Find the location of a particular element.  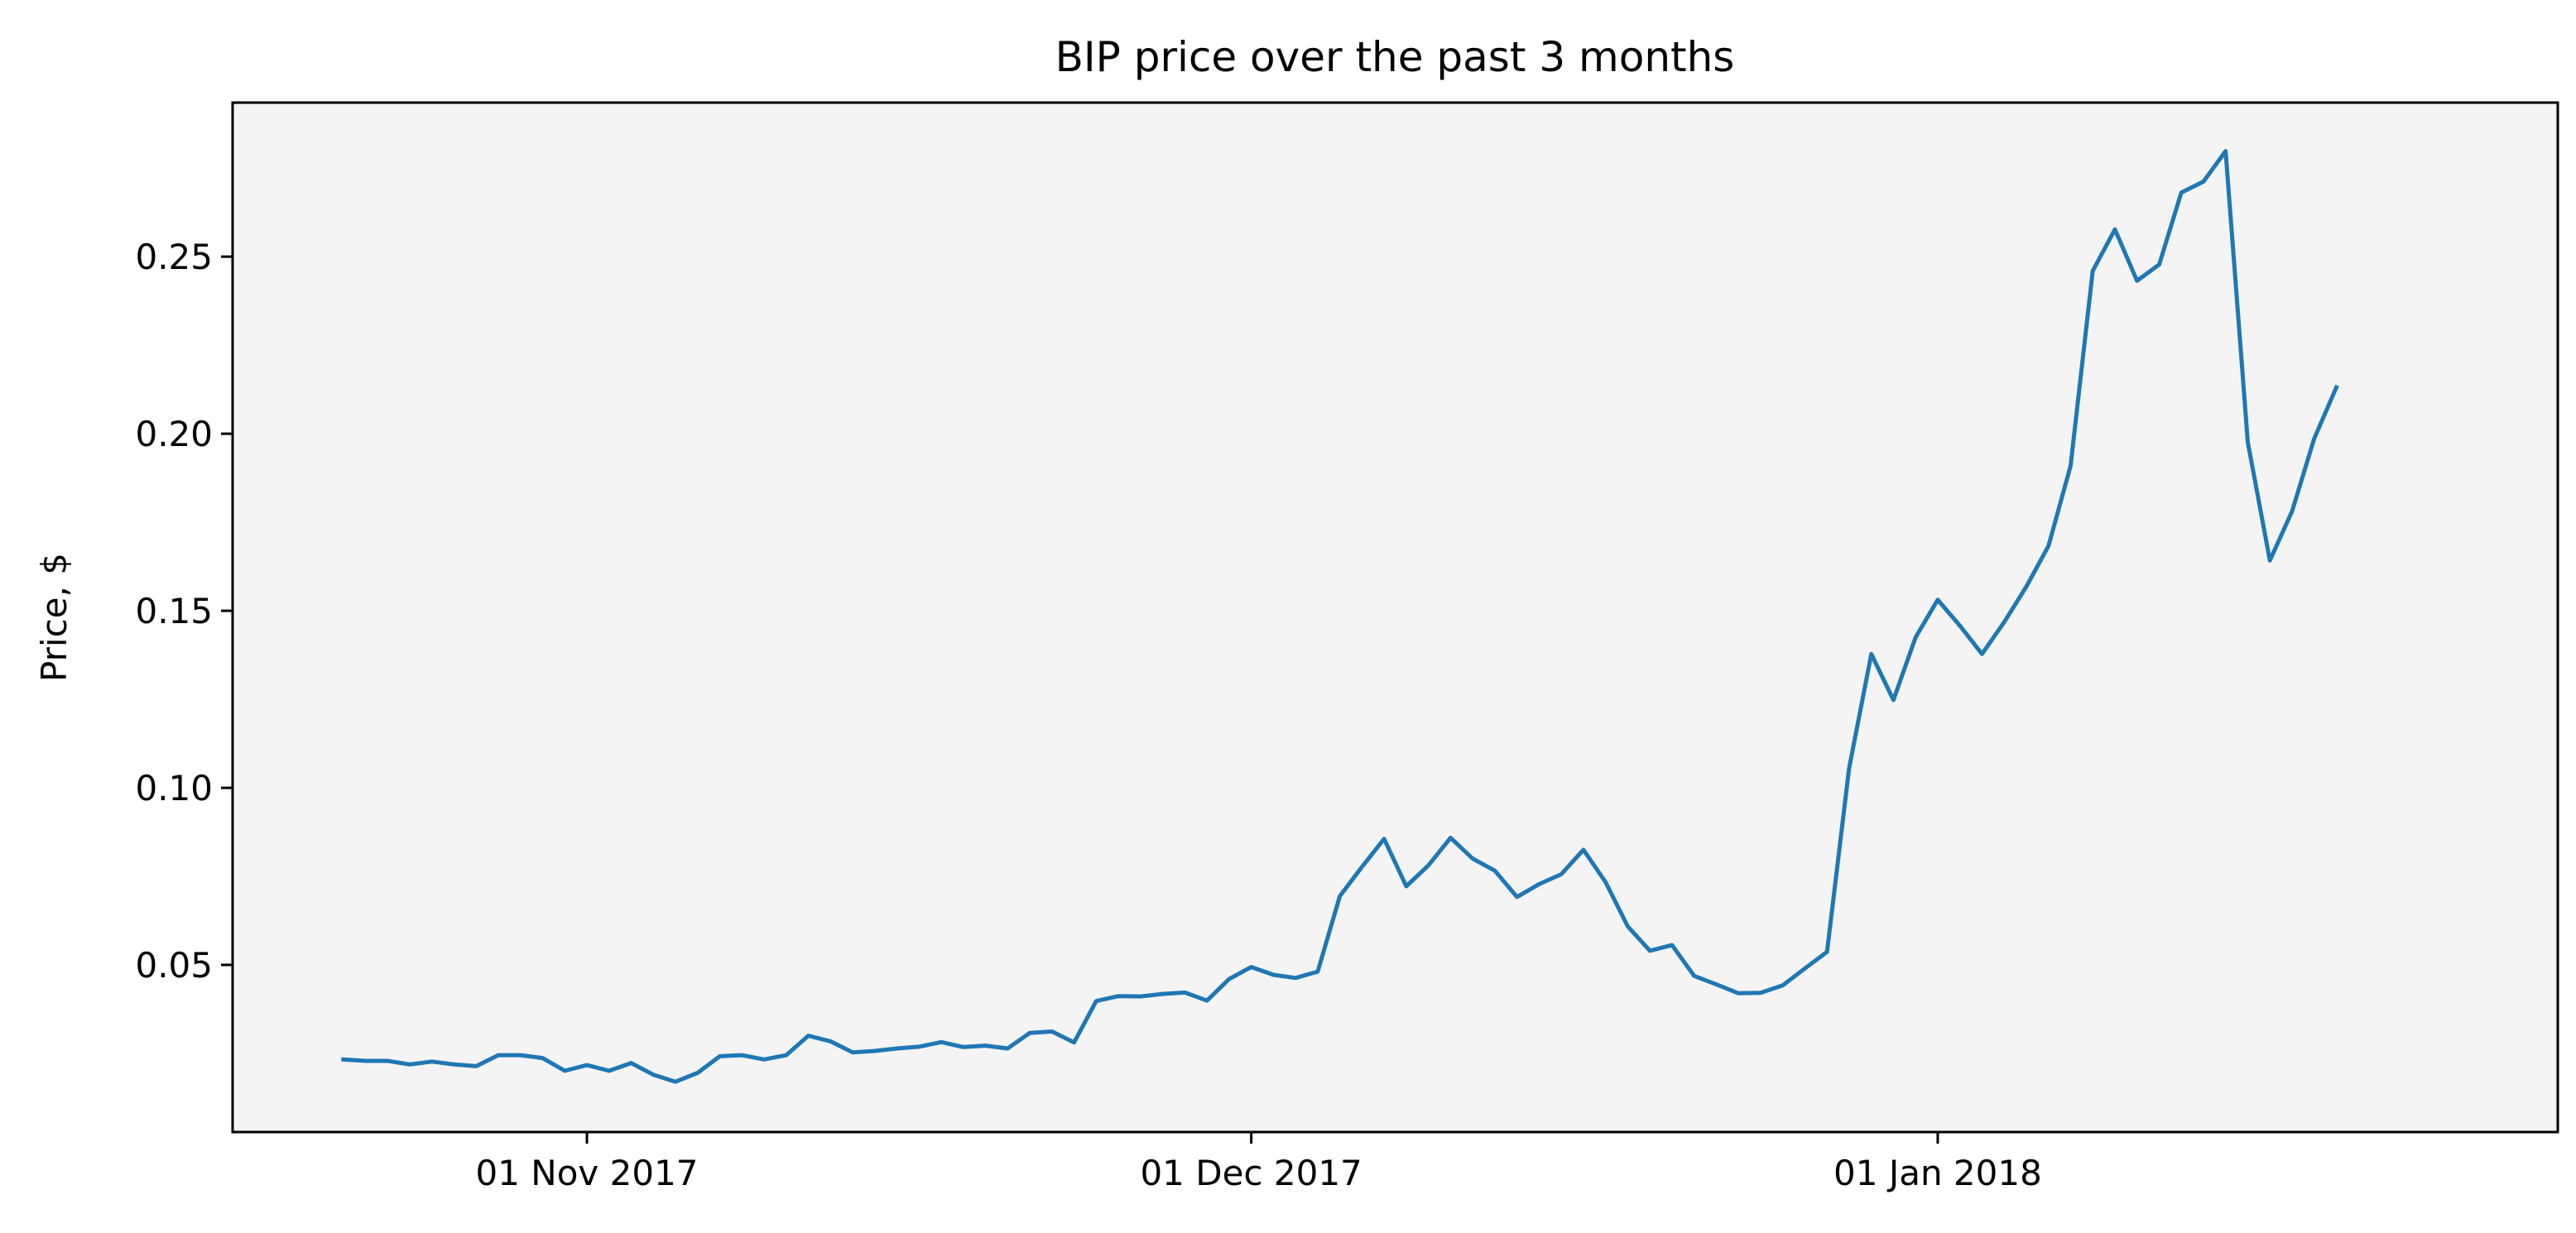

x-axis-ticks: 01 Nov 2017 01 Dec 2017 01 Jan 2018 is located at coordinates (1259, 1162).